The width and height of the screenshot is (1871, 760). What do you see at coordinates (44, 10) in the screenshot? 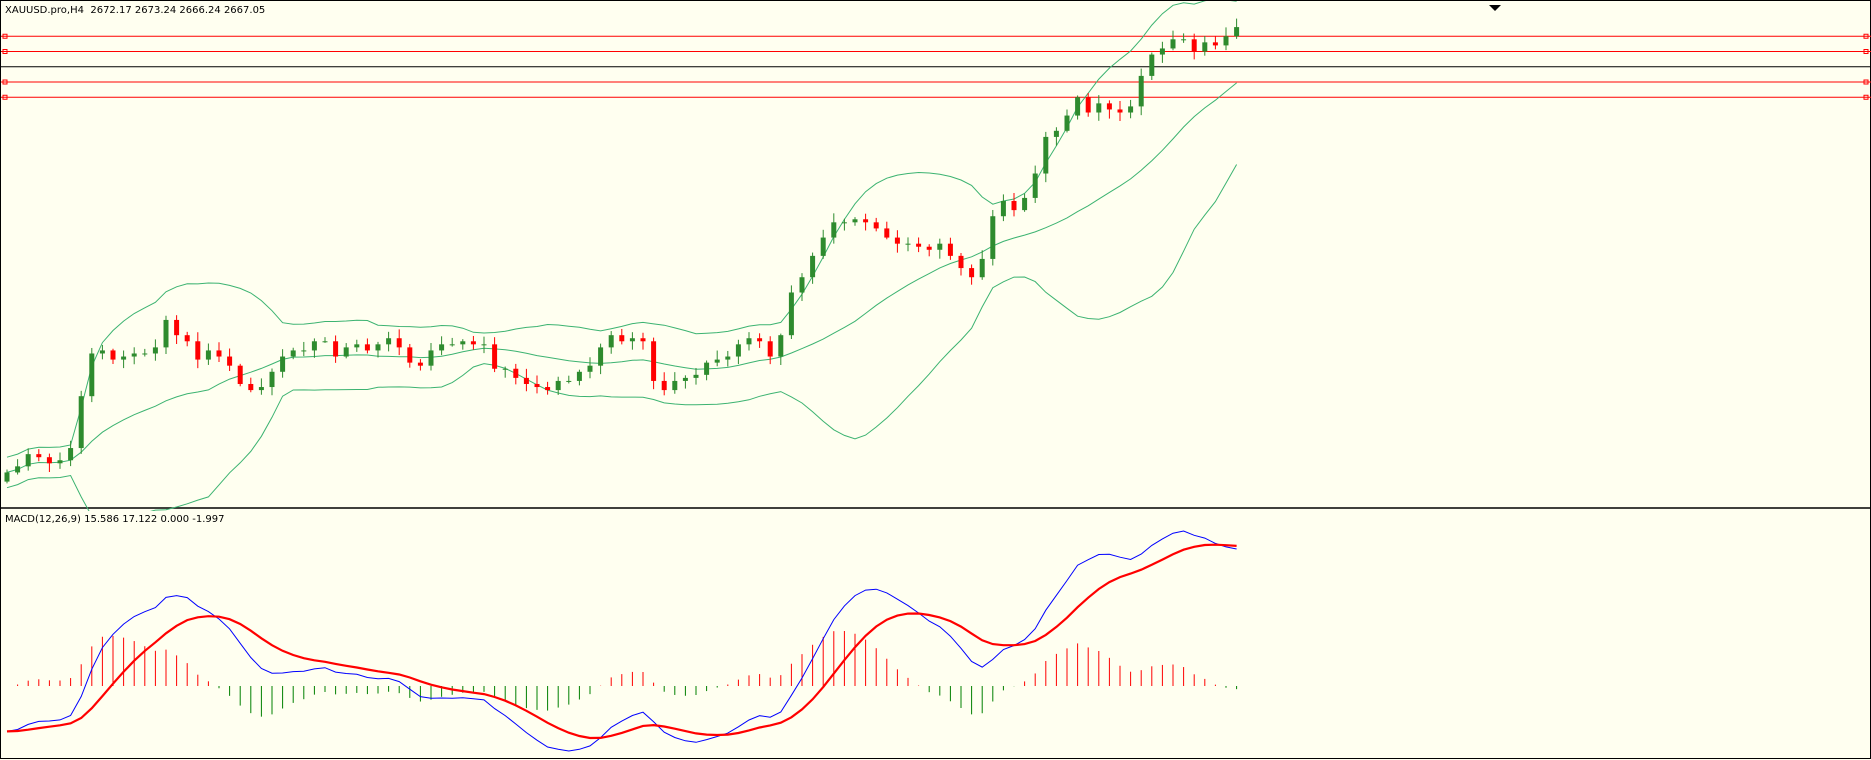
I see `symbol-text: XAUUSD.pro,H4` at bounding box center [44, 10].